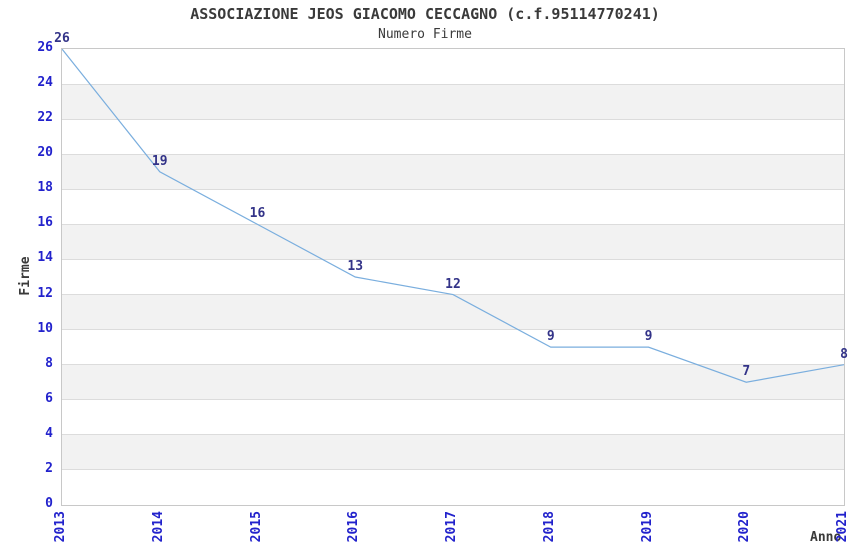  Describe the element at coordinates (49, 363) in the screenshot. I see `y-tick-label: 8` at that location.